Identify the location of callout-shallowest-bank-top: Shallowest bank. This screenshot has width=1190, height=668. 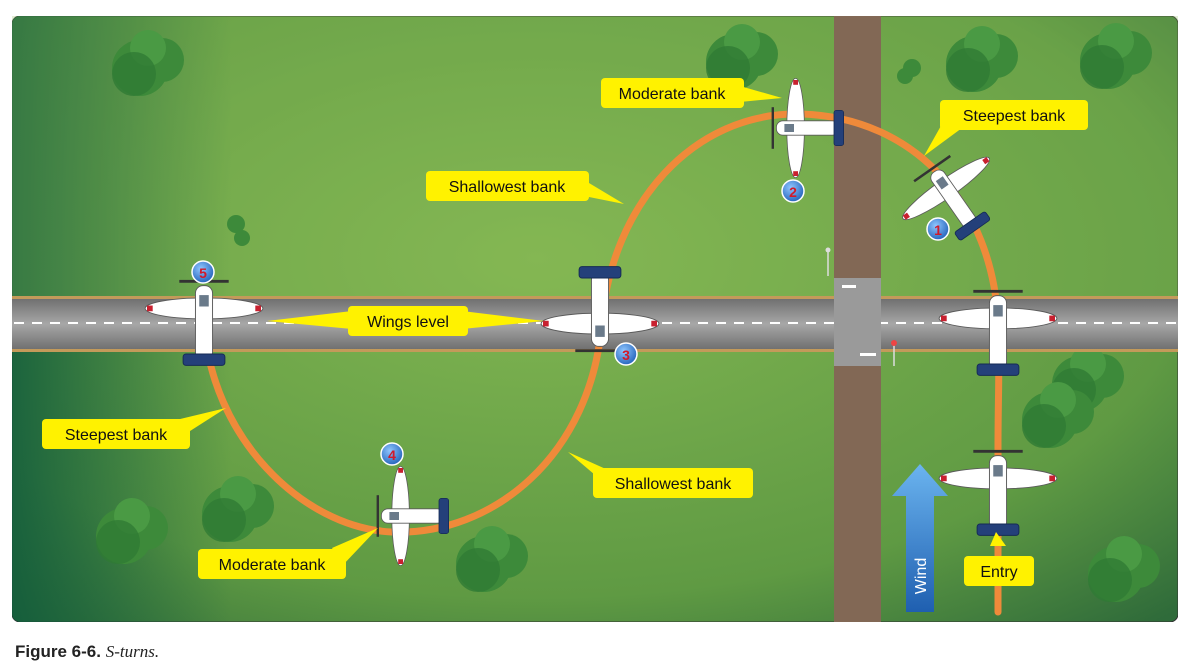
(525, 187).